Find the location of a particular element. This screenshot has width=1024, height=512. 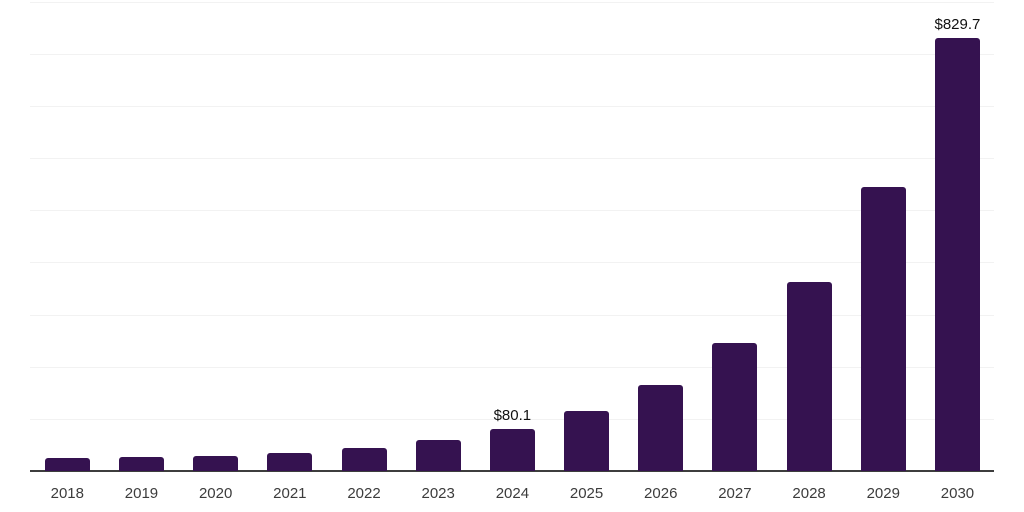

bar-2026 is located at coordinates (661, 427).